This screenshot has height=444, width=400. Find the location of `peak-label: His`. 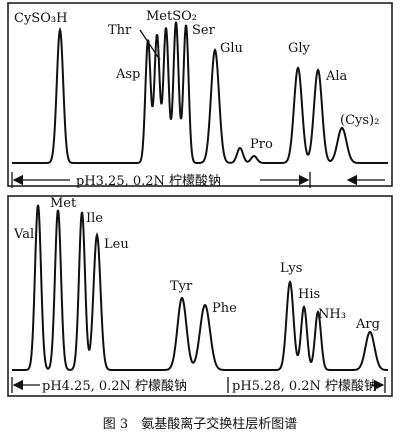

peak-label: His is located at coordinates (309, 294).